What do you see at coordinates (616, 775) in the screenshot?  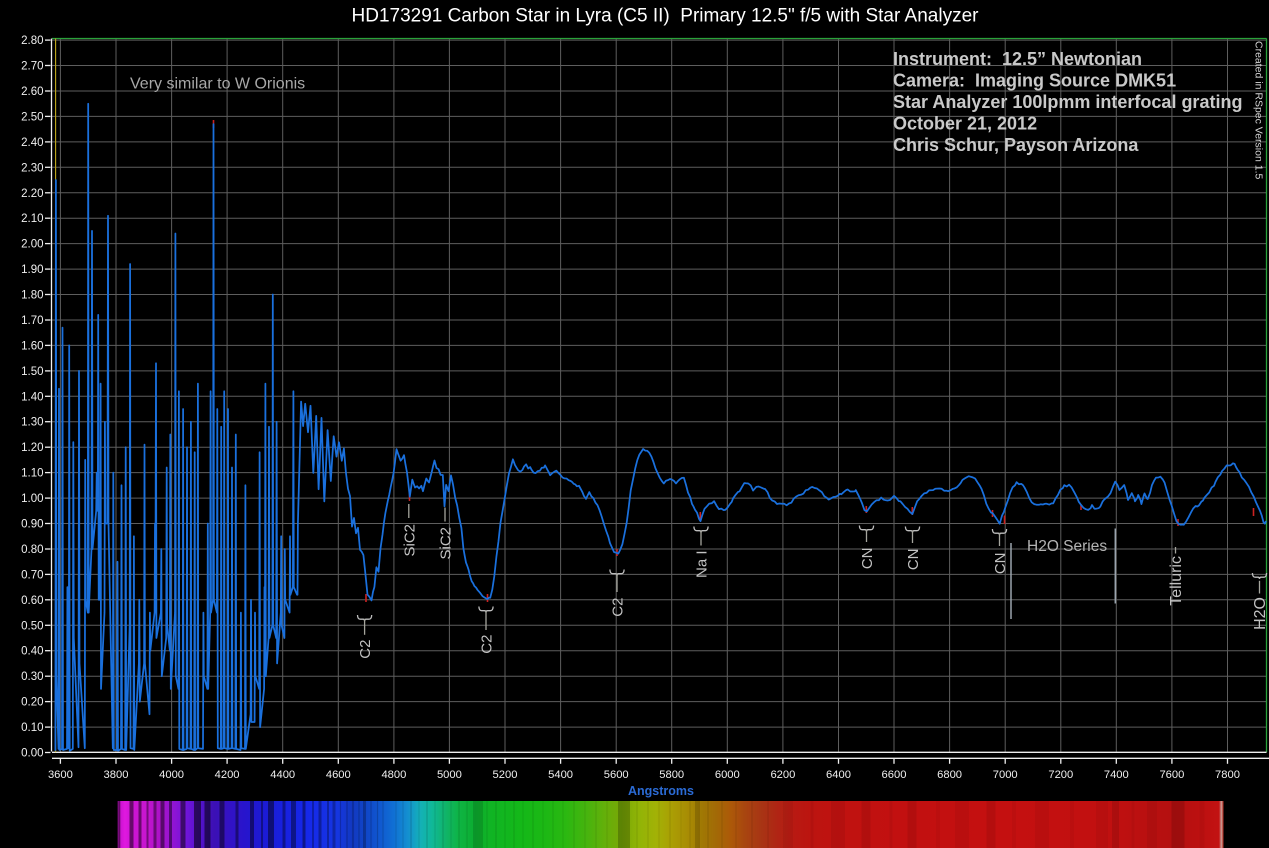 I see `svg-text: 5600` at bounding box center [616, 775].